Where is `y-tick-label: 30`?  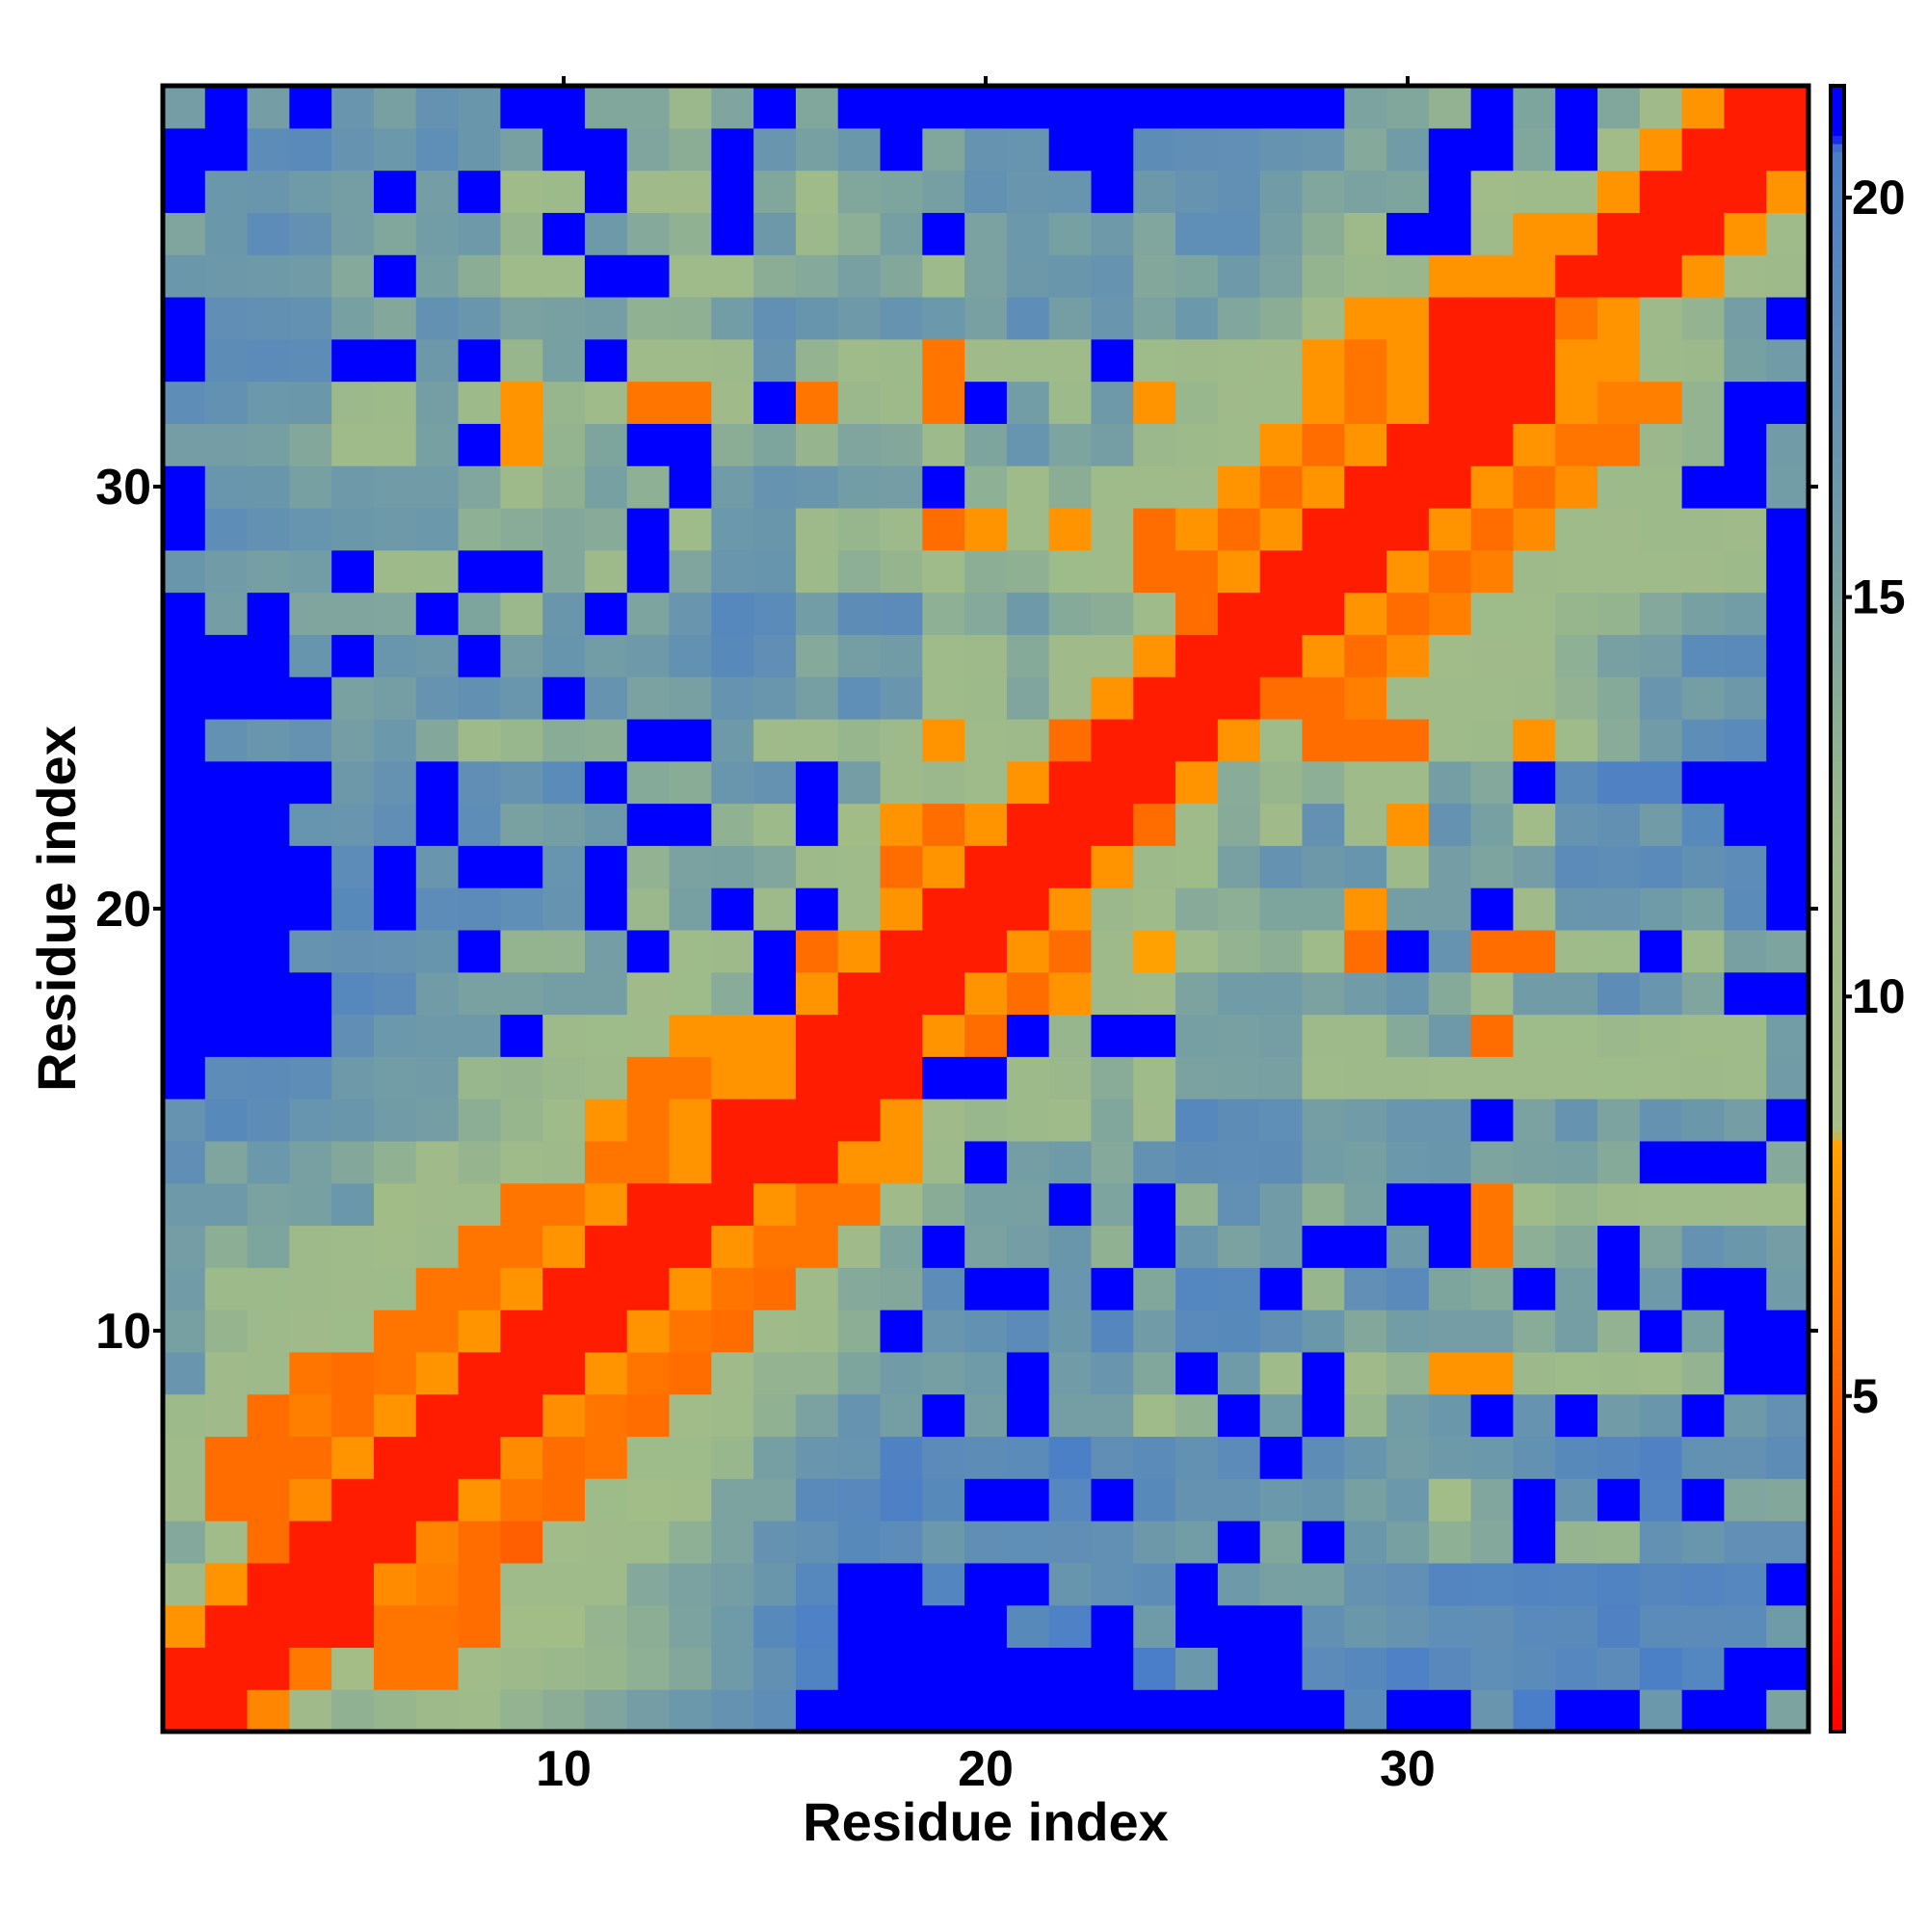
y-tick-label: 30 is located at coordinates (123, 488).